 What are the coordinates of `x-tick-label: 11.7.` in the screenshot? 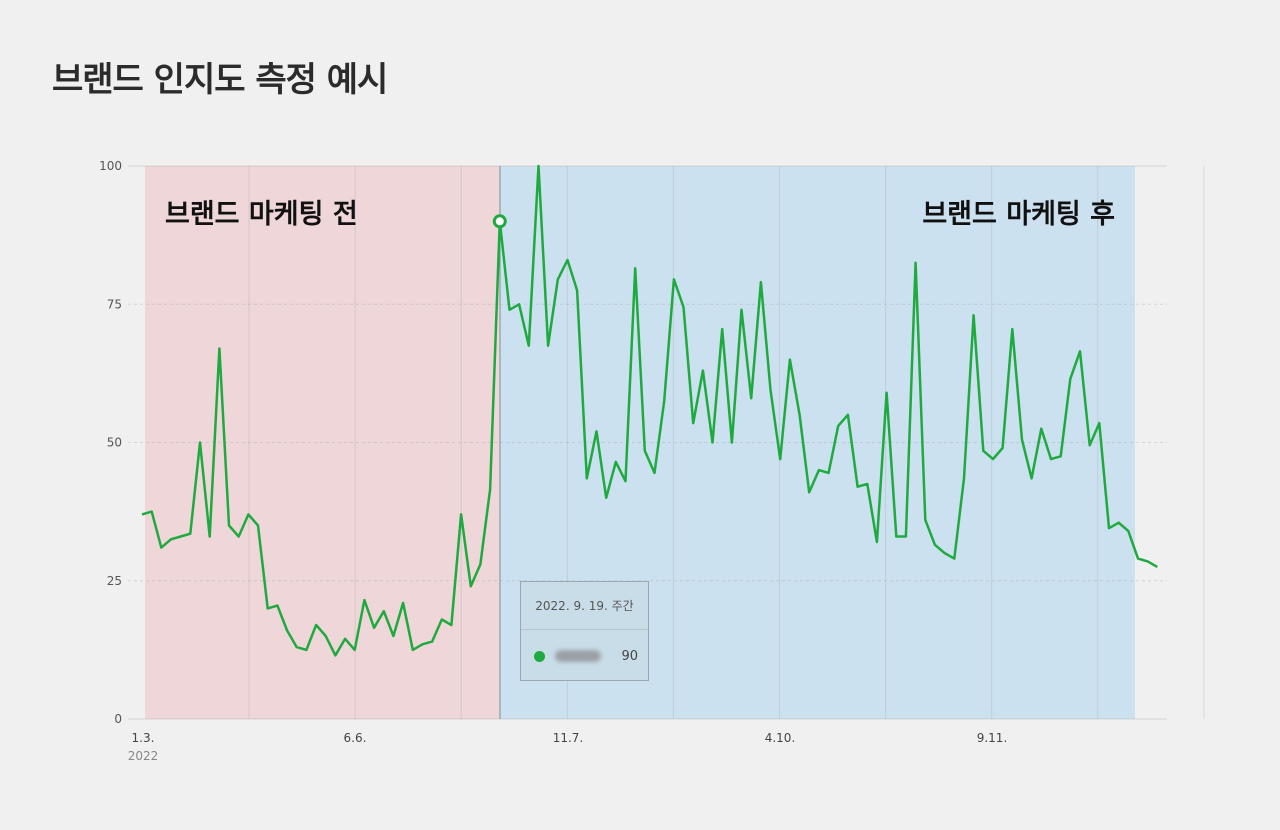 It's located at (568, 738).